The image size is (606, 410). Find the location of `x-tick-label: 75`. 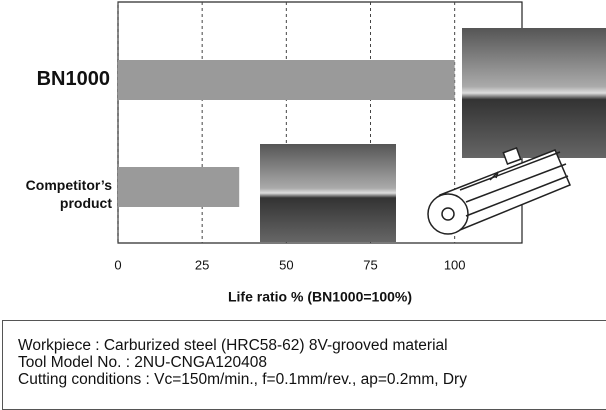

x-tick-label: 75 is located at coordinates (370, 264).